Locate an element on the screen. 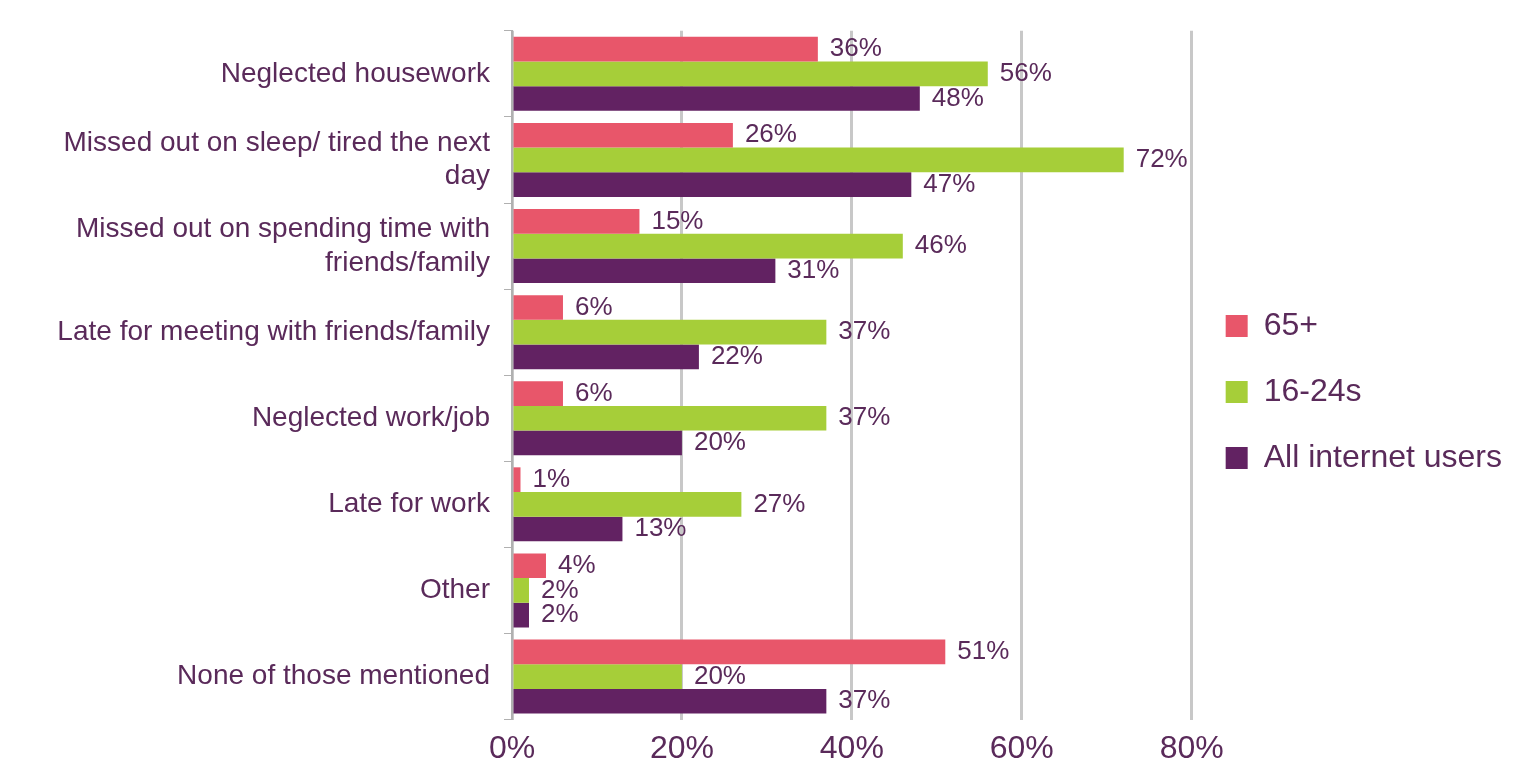 The image size is (1522, 778). legend-label: All internet users is located at coordinates (1382, 455).